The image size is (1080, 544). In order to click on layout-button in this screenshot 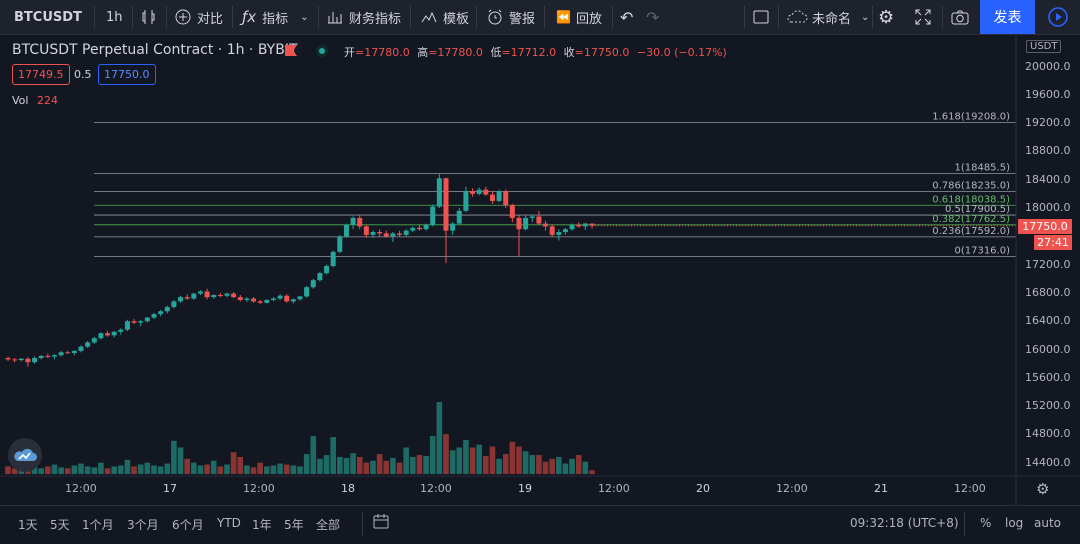, I will do `click(761, 17)`.